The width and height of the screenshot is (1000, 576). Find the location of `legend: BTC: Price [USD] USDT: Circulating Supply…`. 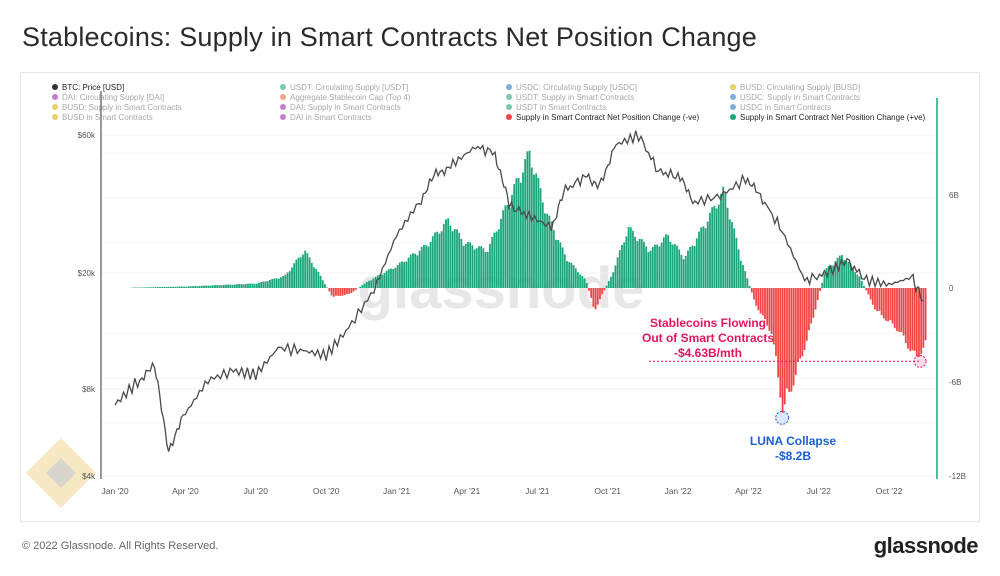

legend: BTC: Price [USD] USDT: Circulating Supply… is located at coordinates (489, 102).